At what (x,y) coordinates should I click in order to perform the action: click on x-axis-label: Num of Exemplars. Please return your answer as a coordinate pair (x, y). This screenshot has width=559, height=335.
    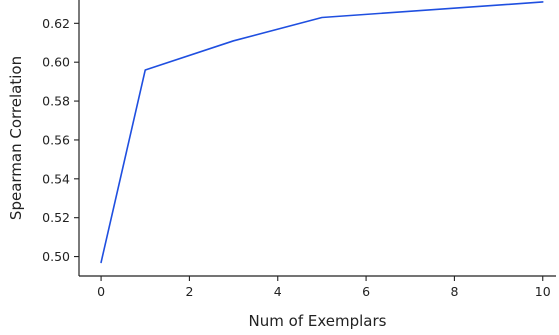
    Looking at the image, I should click on (318, 321).